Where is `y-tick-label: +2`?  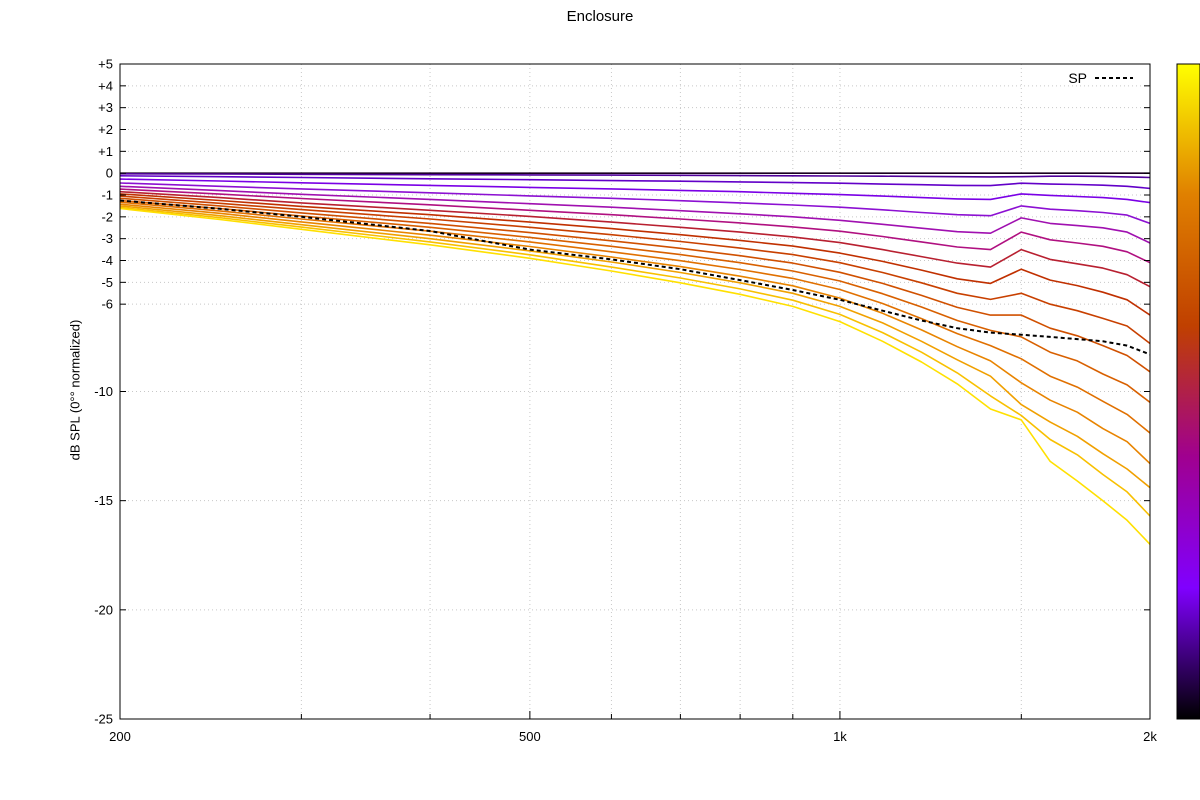
y-tick-label: +2 is located at coordinates (105, 129).